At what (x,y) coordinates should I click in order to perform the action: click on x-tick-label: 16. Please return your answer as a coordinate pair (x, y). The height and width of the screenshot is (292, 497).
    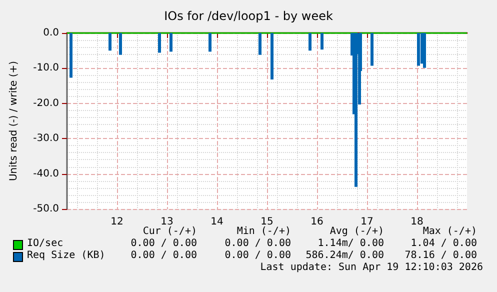
    Looking at the image, I should click on (317, 222).